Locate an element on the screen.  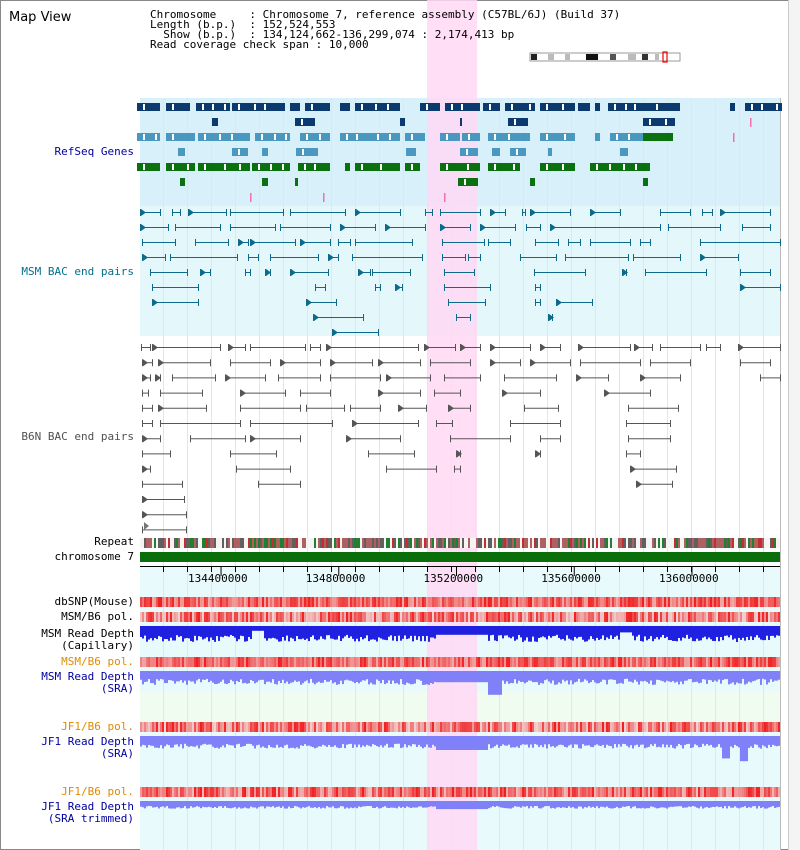
track-label-msm-b6-pol: MSM/B6 pol. is located at coordinates (97, 616).